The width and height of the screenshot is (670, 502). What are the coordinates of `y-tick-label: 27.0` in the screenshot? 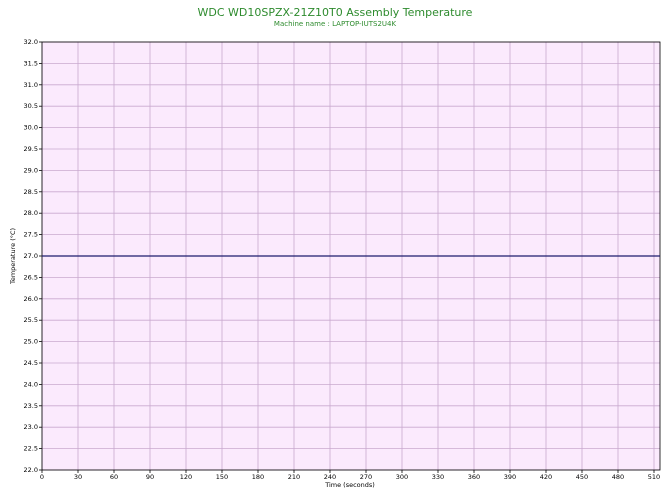 It's located at (31, 256).